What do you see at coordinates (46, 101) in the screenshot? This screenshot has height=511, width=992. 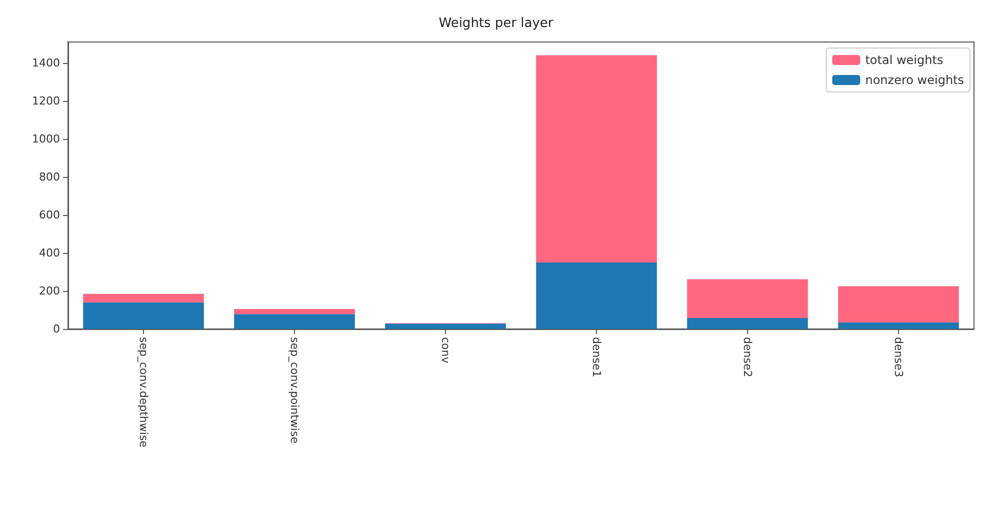 I see `y-tick-label: 1200` at bounding box center [46, 101].